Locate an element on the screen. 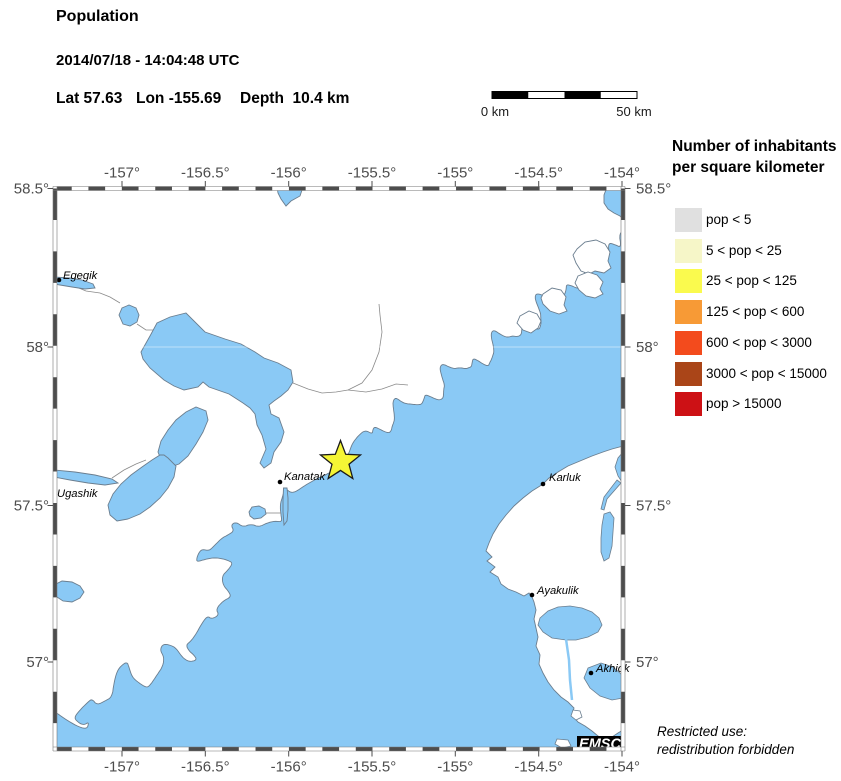 The image size is (841, 781). svg-text: Kanatak is located at coordinates (305, 477).